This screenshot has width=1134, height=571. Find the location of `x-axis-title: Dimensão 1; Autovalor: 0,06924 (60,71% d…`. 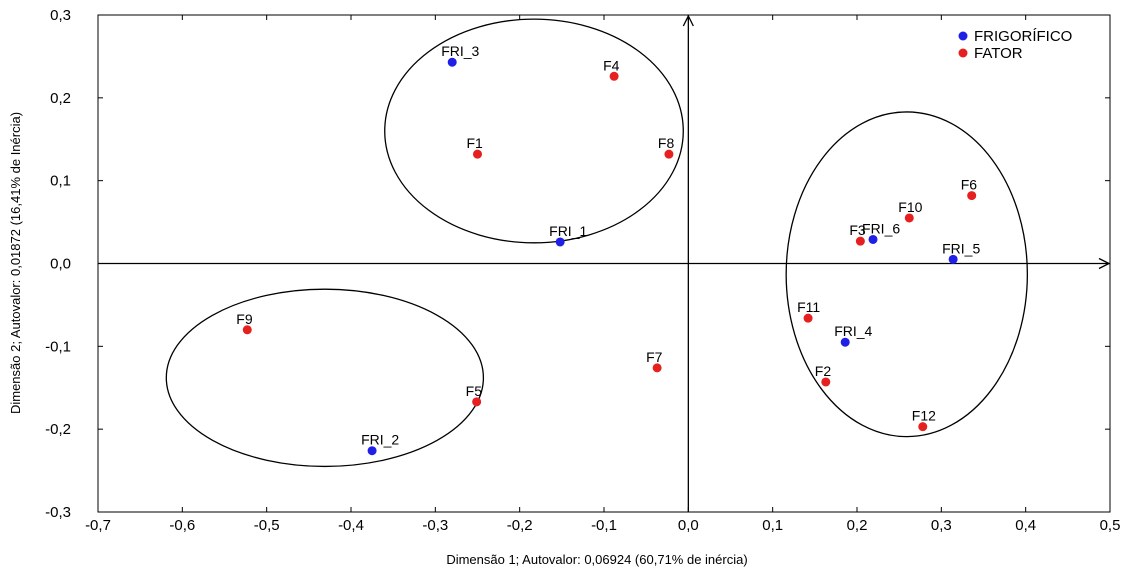

x-axis-title: Dimensão 1; Autovalor: 0,06924 (60,71% d… is located at coordinates (596, 559).